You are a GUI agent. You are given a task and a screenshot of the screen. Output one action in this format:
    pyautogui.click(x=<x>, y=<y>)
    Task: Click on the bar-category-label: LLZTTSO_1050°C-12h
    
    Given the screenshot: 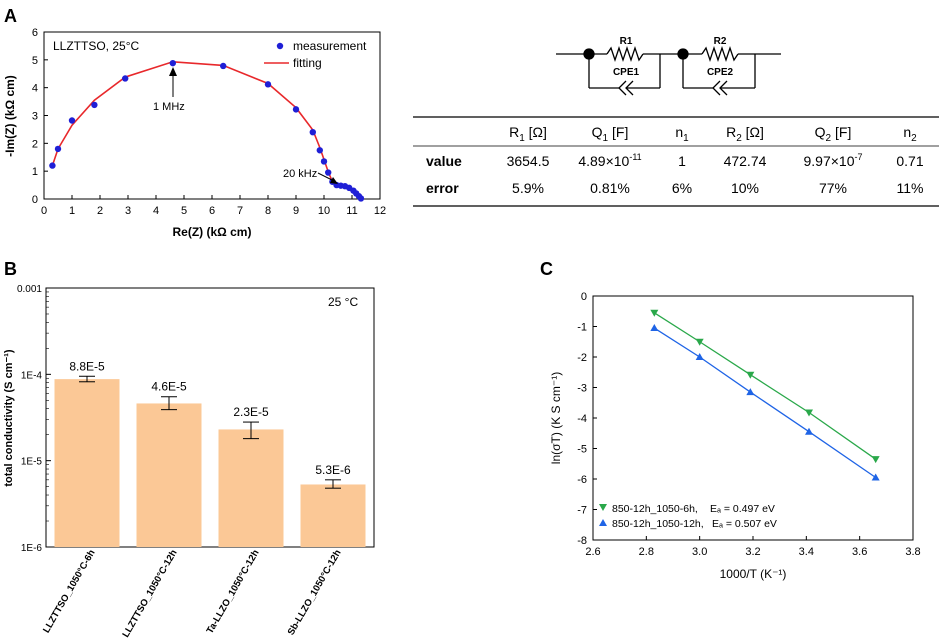 What is the action you would take?
    pyautogui.click(x=149, y=593)
    